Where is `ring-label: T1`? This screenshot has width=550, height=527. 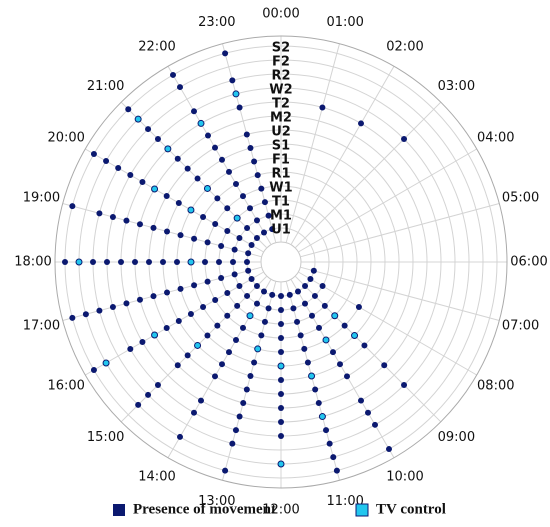
ring-label: T1 is located at coordinates (281, 202).